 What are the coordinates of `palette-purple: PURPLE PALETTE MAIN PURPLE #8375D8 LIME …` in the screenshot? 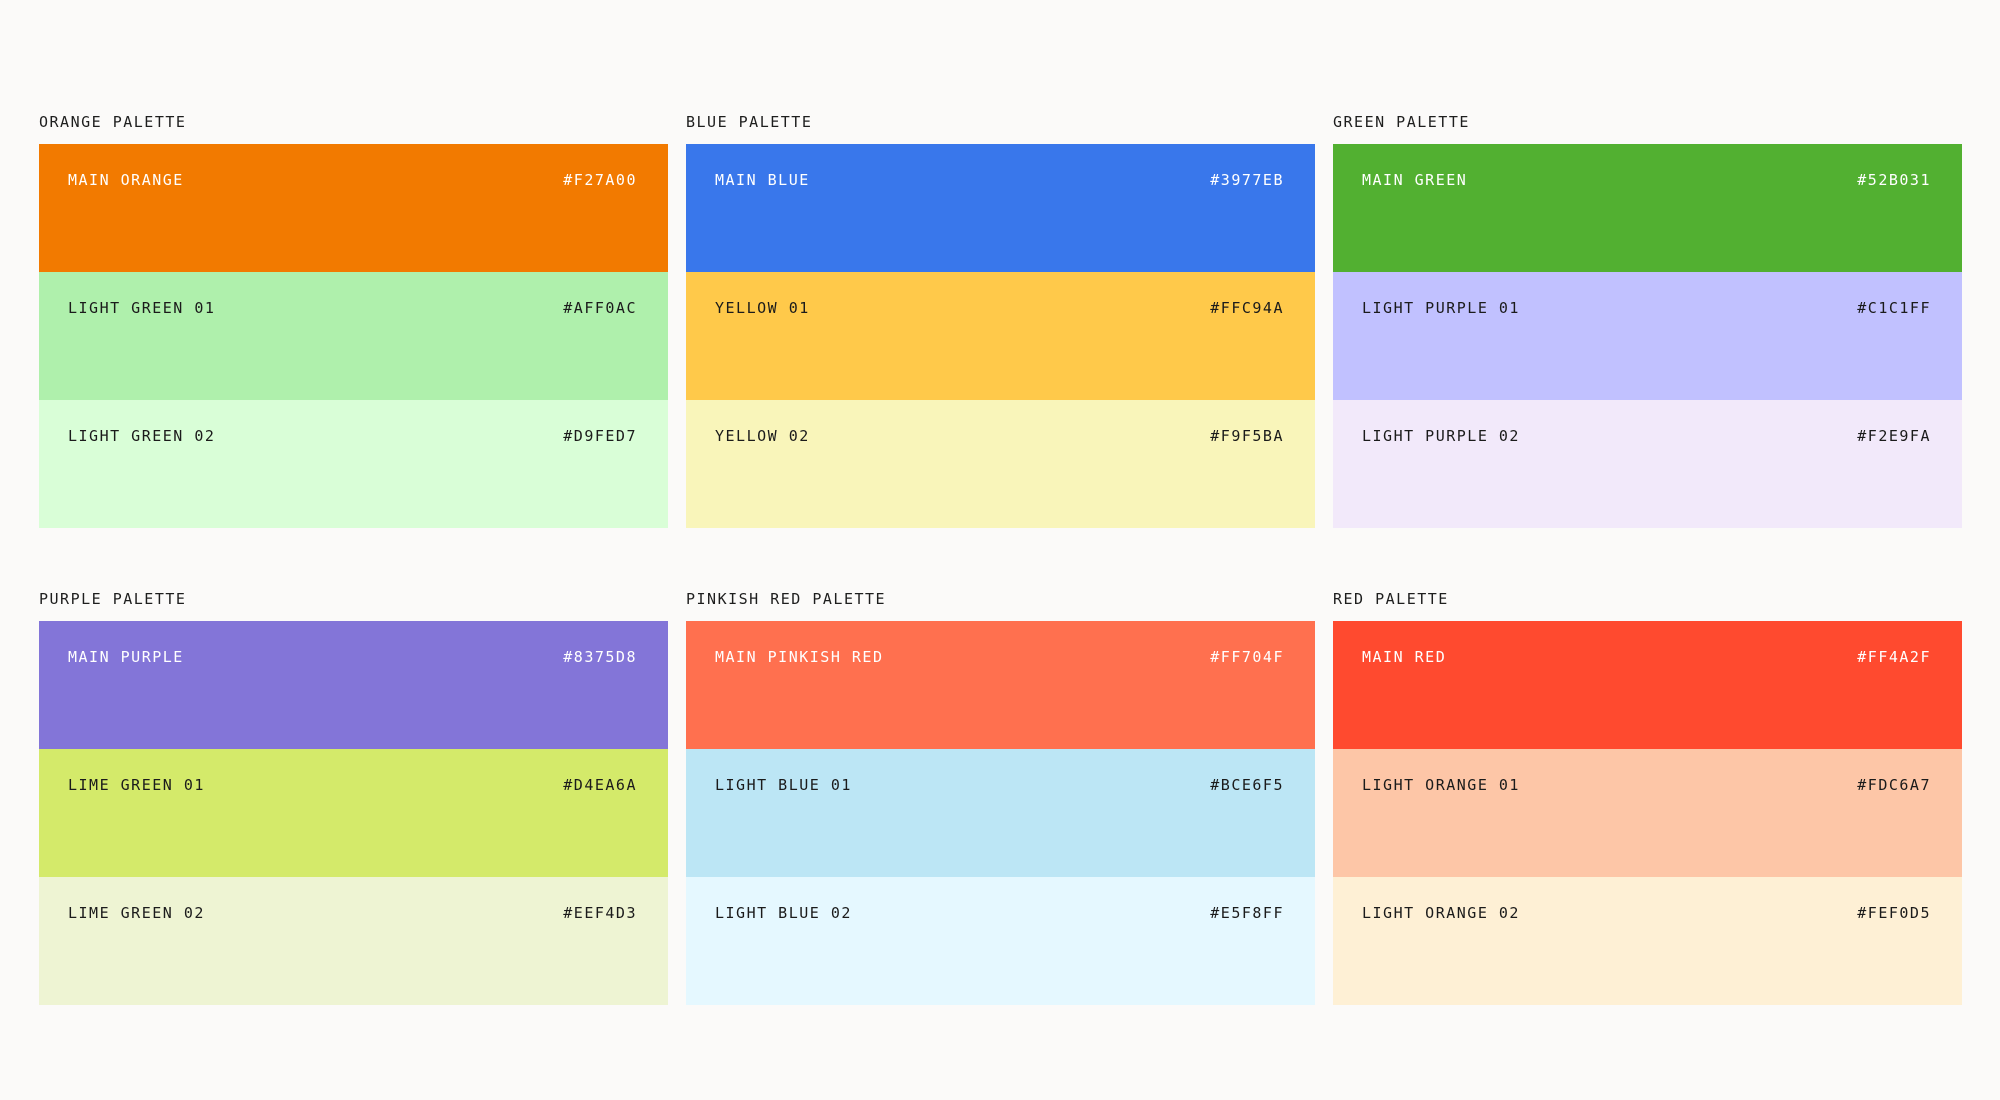 It's located at (353, 795).